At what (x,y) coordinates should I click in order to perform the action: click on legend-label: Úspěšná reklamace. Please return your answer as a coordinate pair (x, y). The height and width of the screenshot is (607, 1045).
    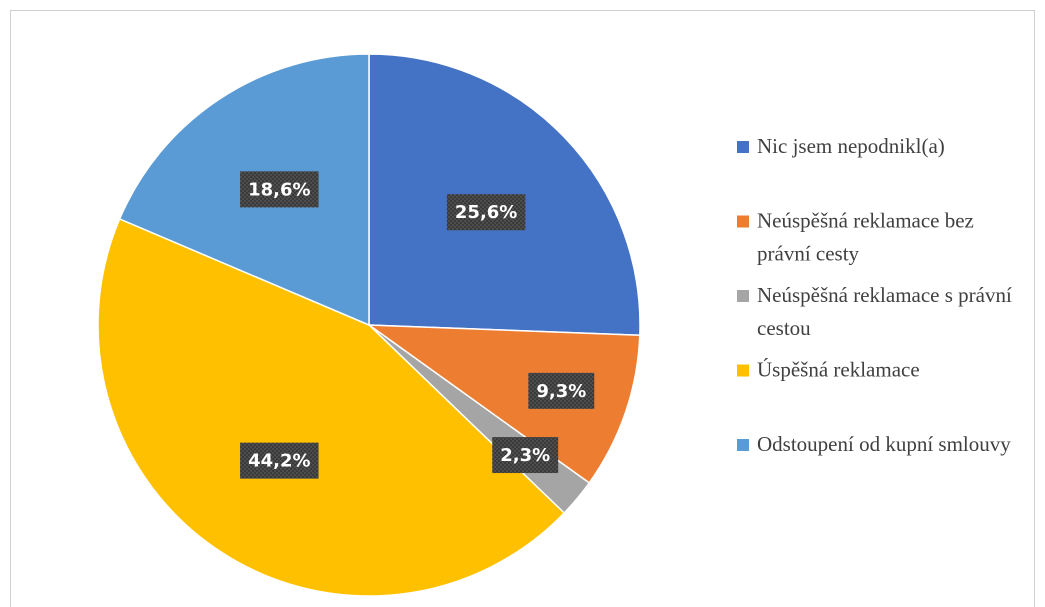
    Looking at the image, I should click on (838, 370).